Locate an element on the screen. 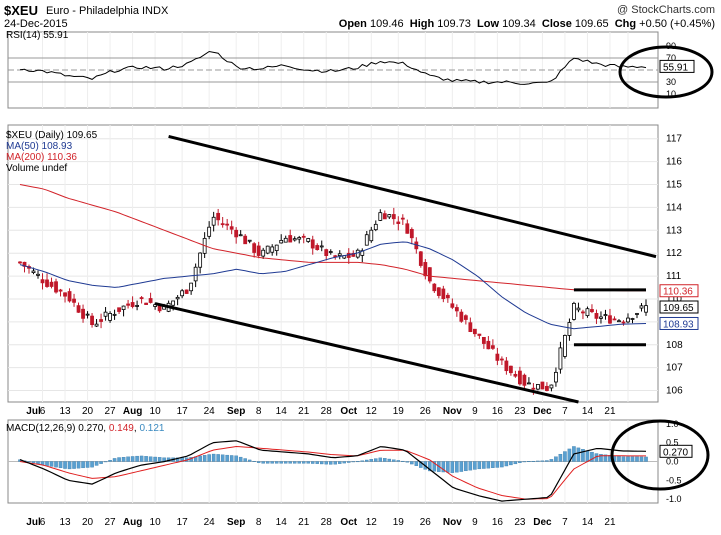  x-axis-label-bottom: 9 is located at coordinates (475, 522).